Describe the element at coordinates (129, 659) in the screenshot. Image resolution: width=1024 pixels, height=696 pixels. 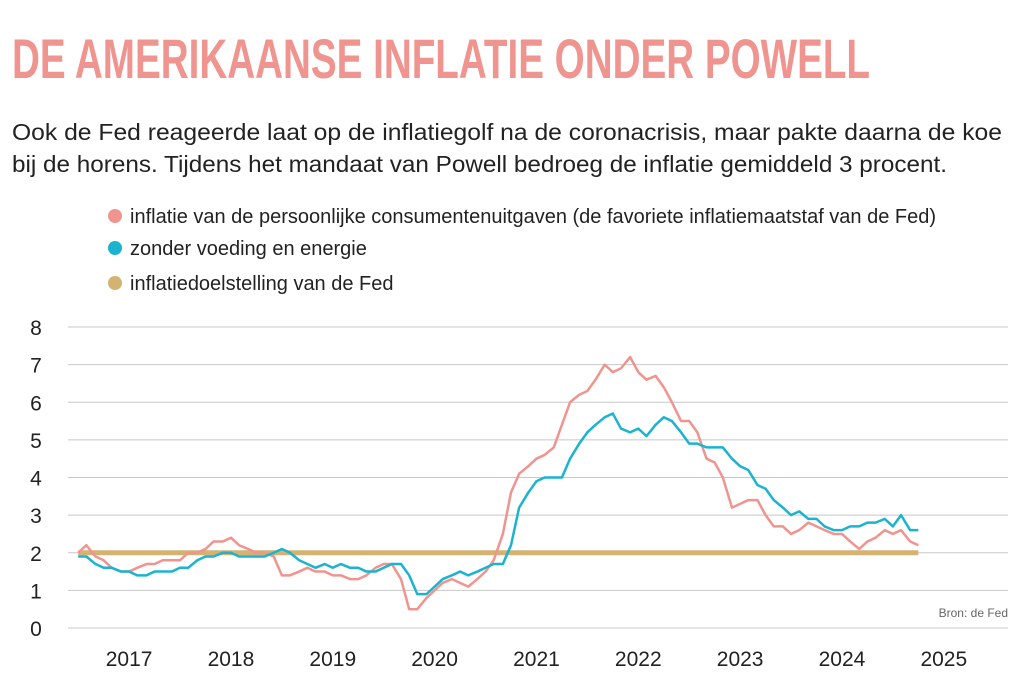
I see `x-tick-label: 2017` at that location.